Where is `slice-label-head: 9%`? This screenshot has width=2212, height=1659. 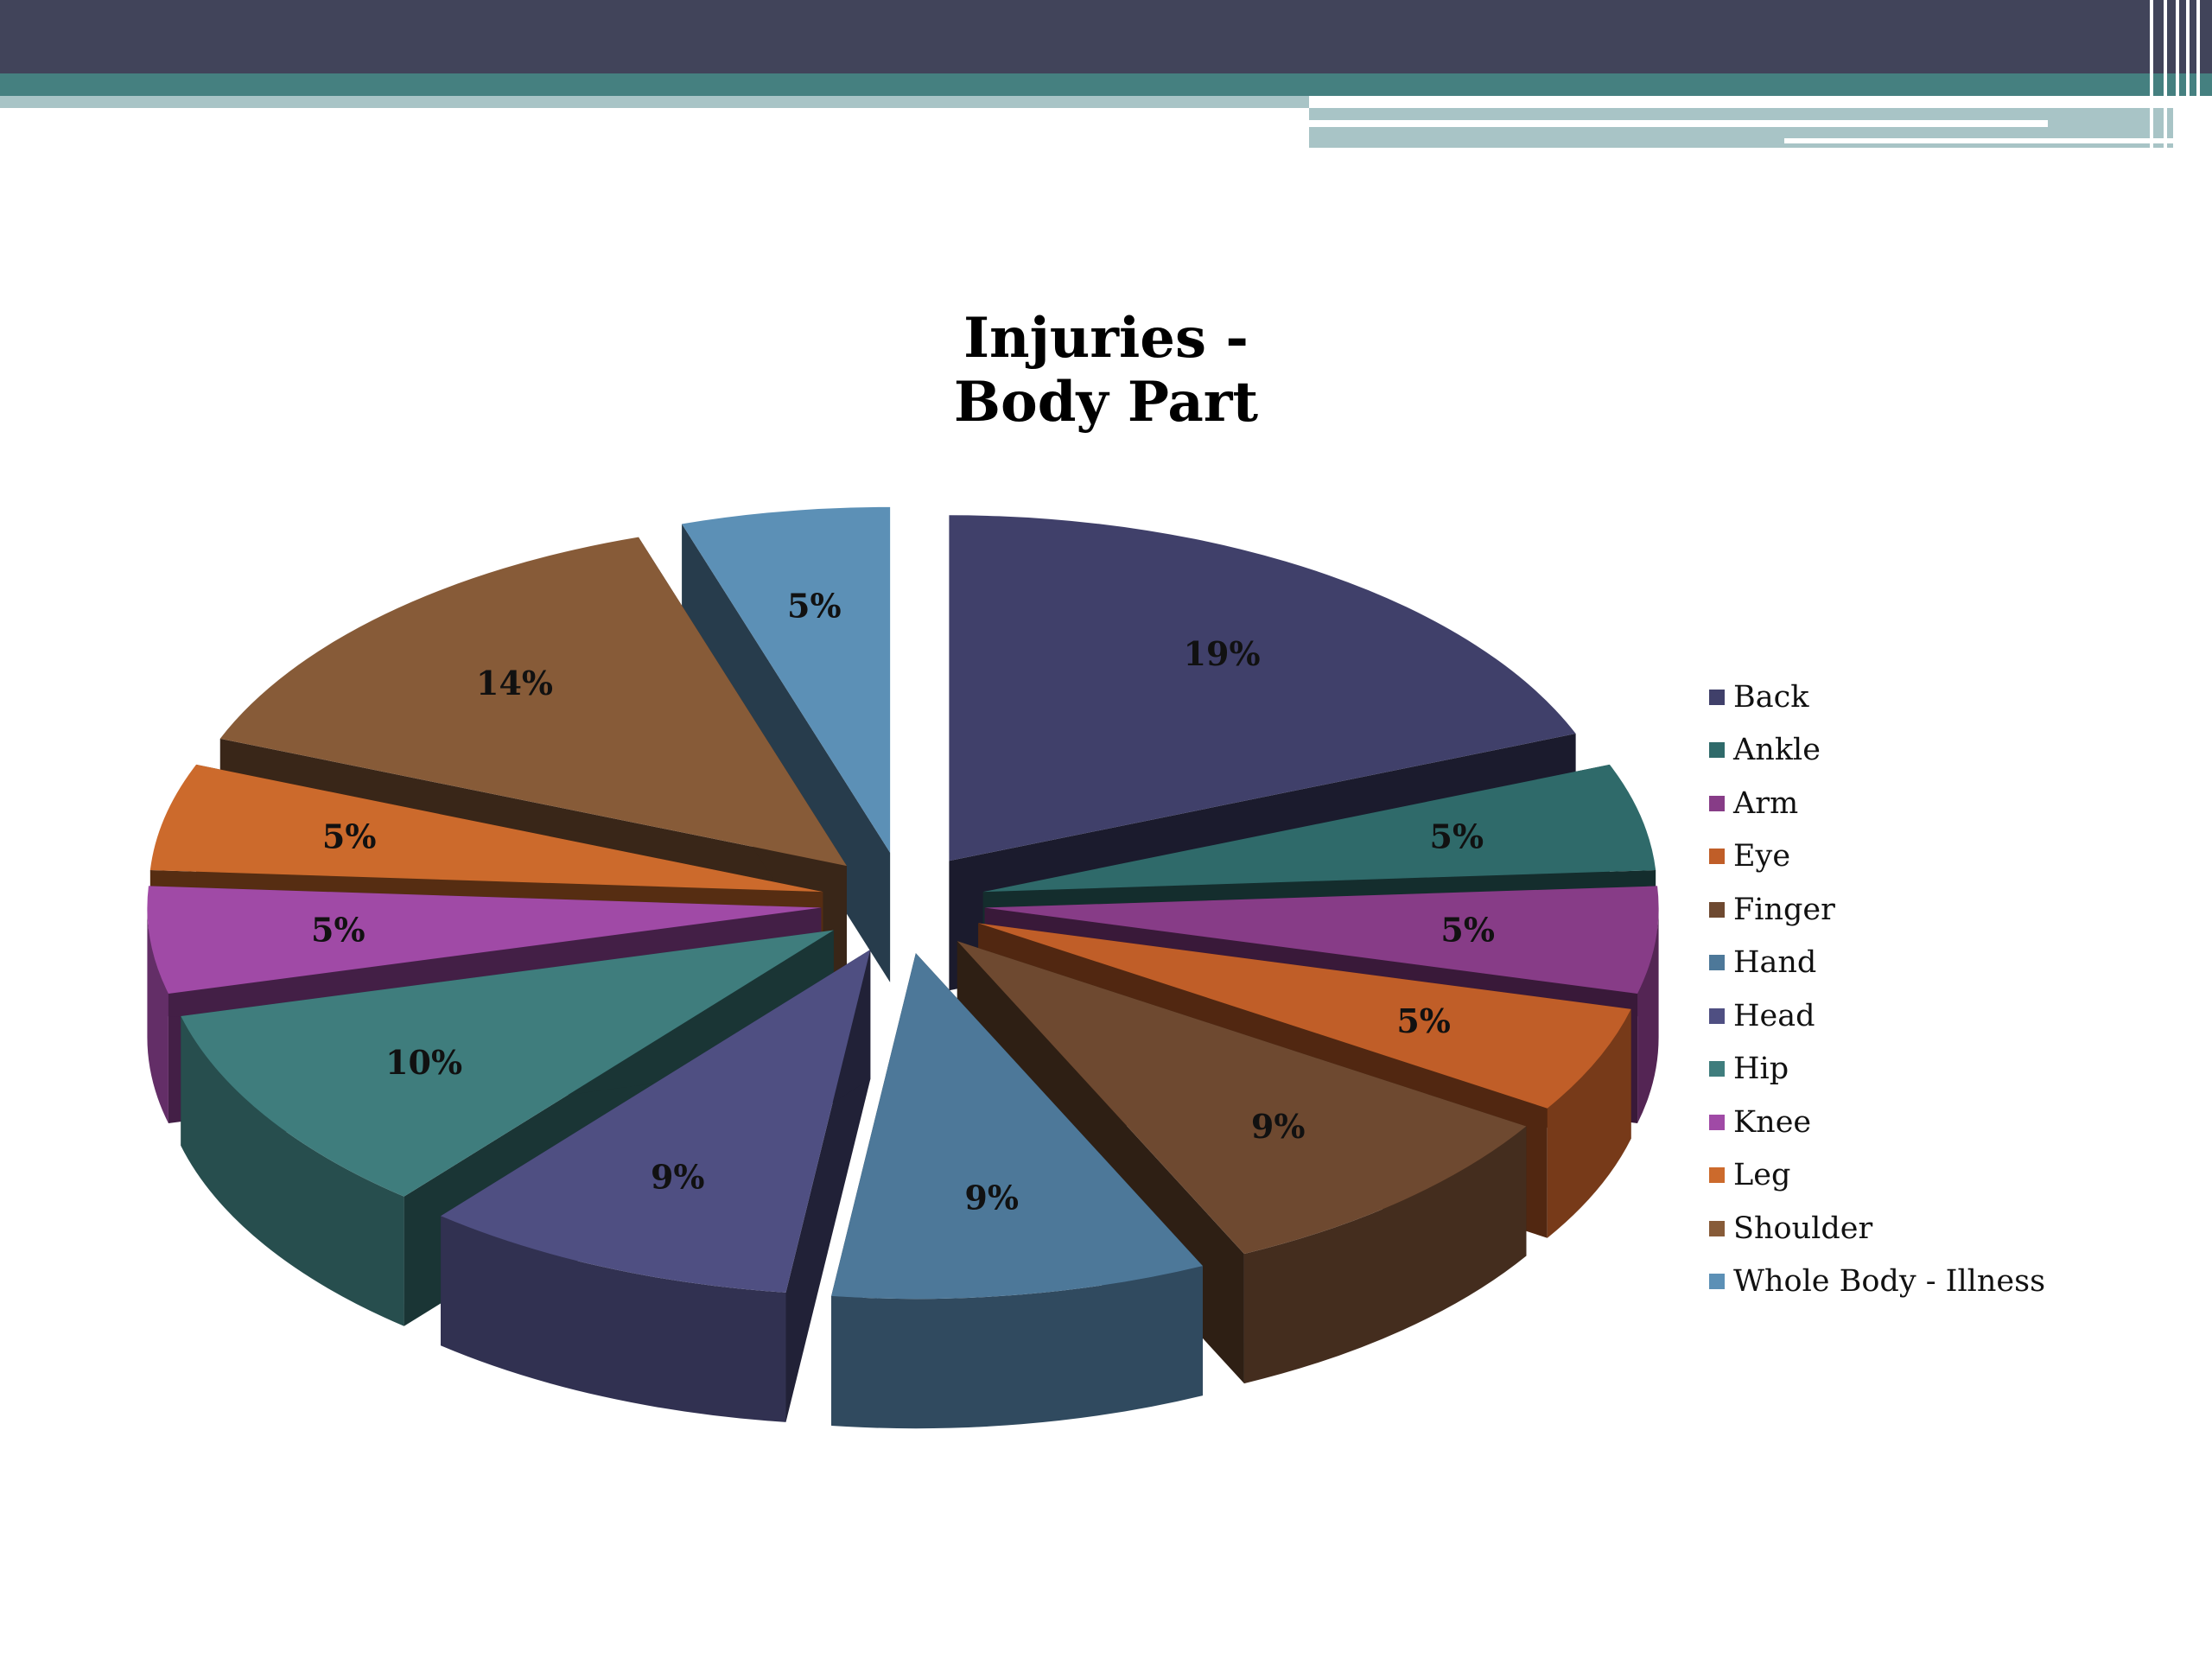 slice-label-head: 9% is located at coordinates (678, 1176).